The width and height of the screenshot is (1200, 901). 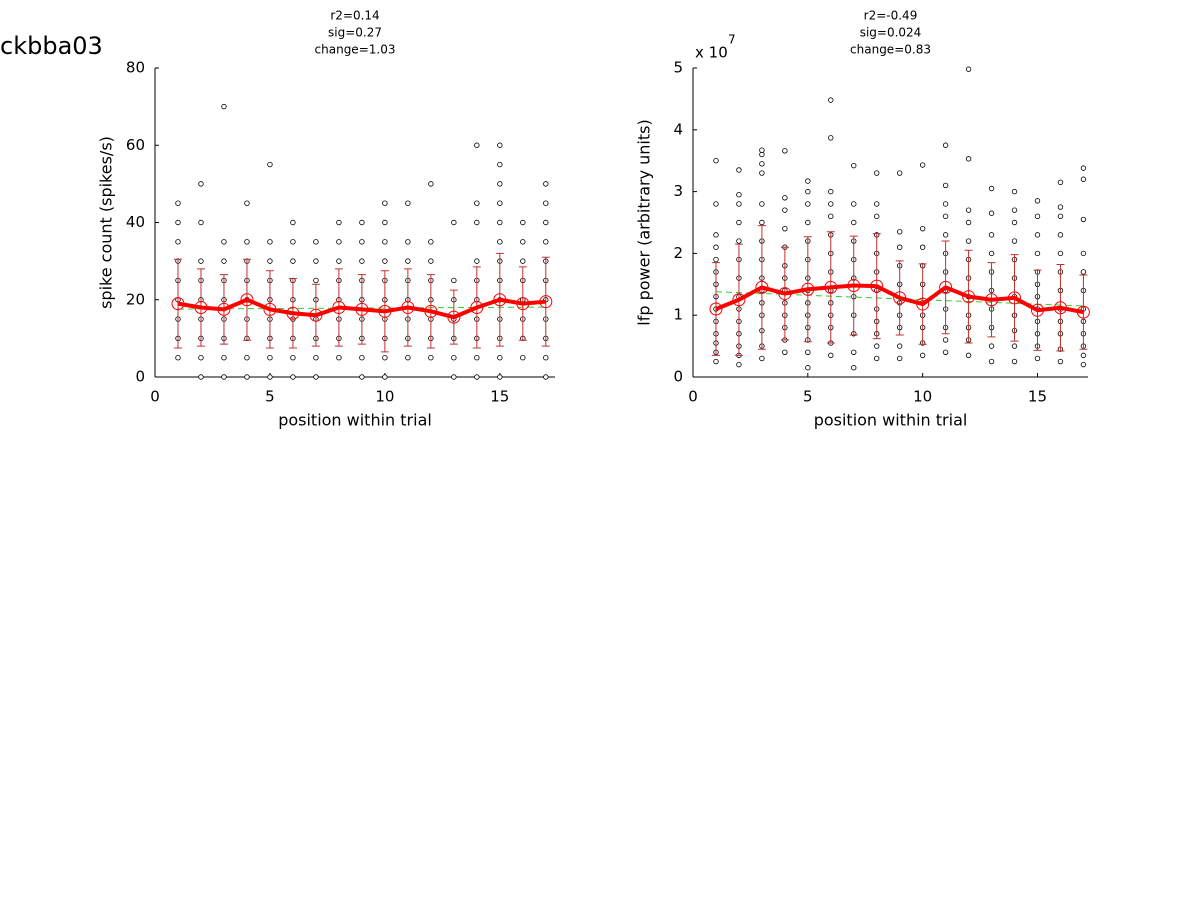 What do you see at coordinates (891, 33) in the screenshot?
I see `chart-title: sig=0.024` at bounding box center [891, 33].